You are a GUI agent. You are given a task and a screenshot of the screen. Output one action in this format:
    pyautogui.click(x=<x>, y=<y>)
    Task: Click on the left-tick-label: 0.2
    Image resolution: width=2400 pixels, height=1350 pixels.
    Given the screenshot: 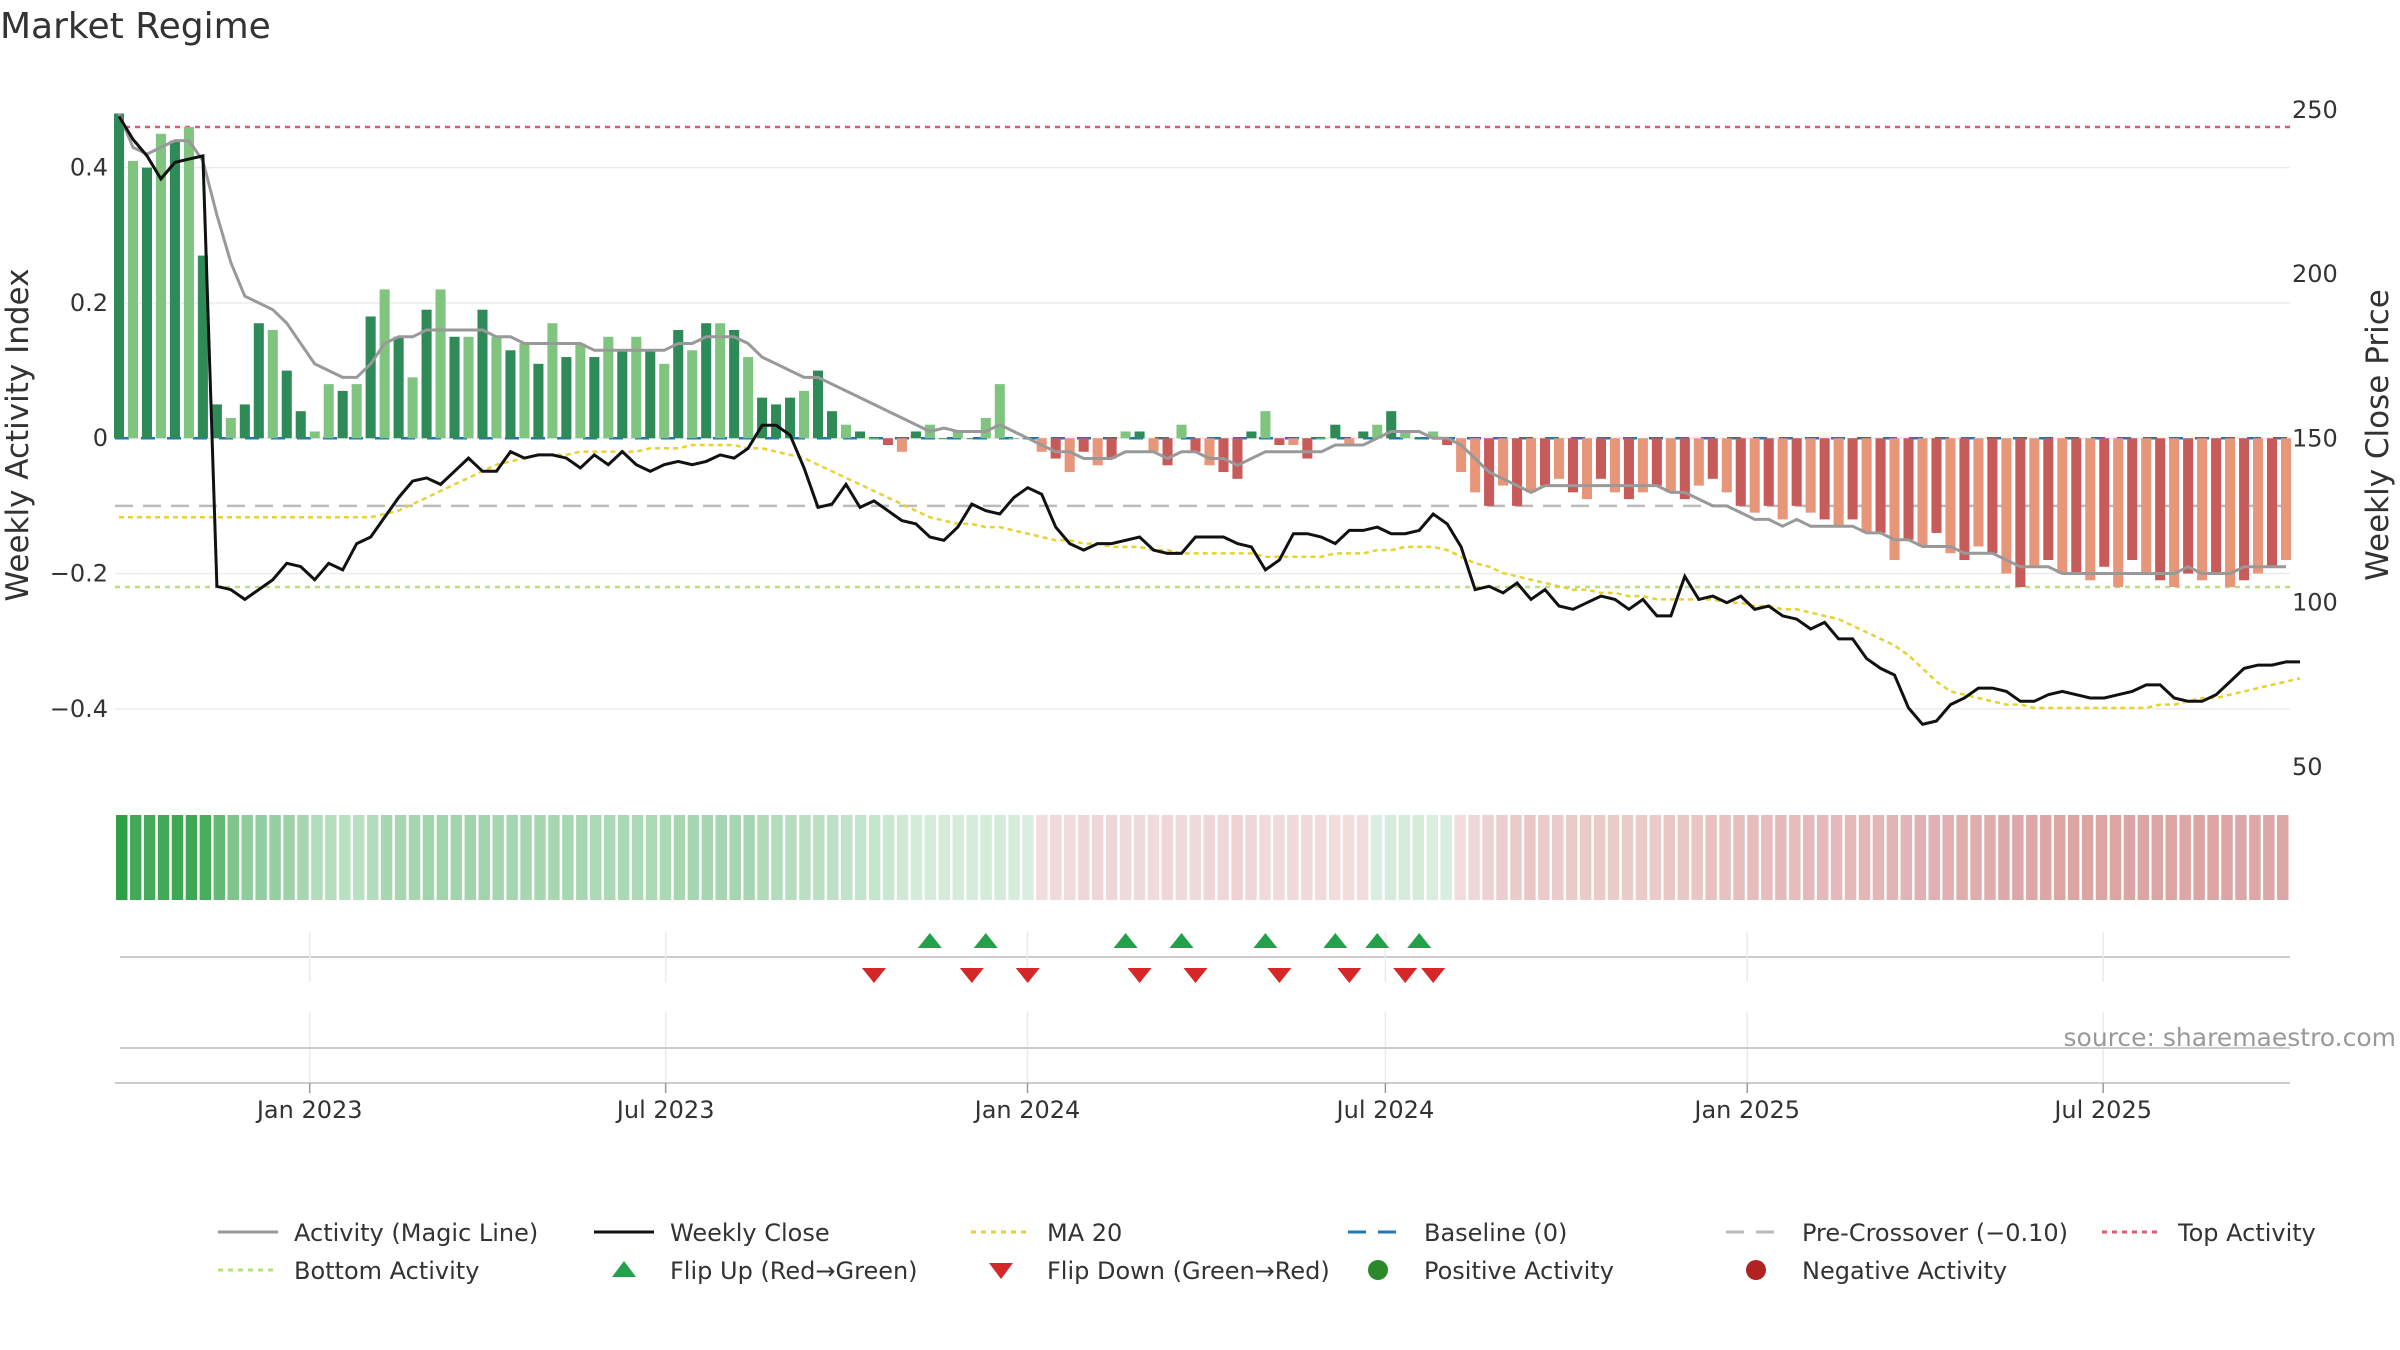 What is the action you would take?
    pyautogui.click(x=89, y=303)
    